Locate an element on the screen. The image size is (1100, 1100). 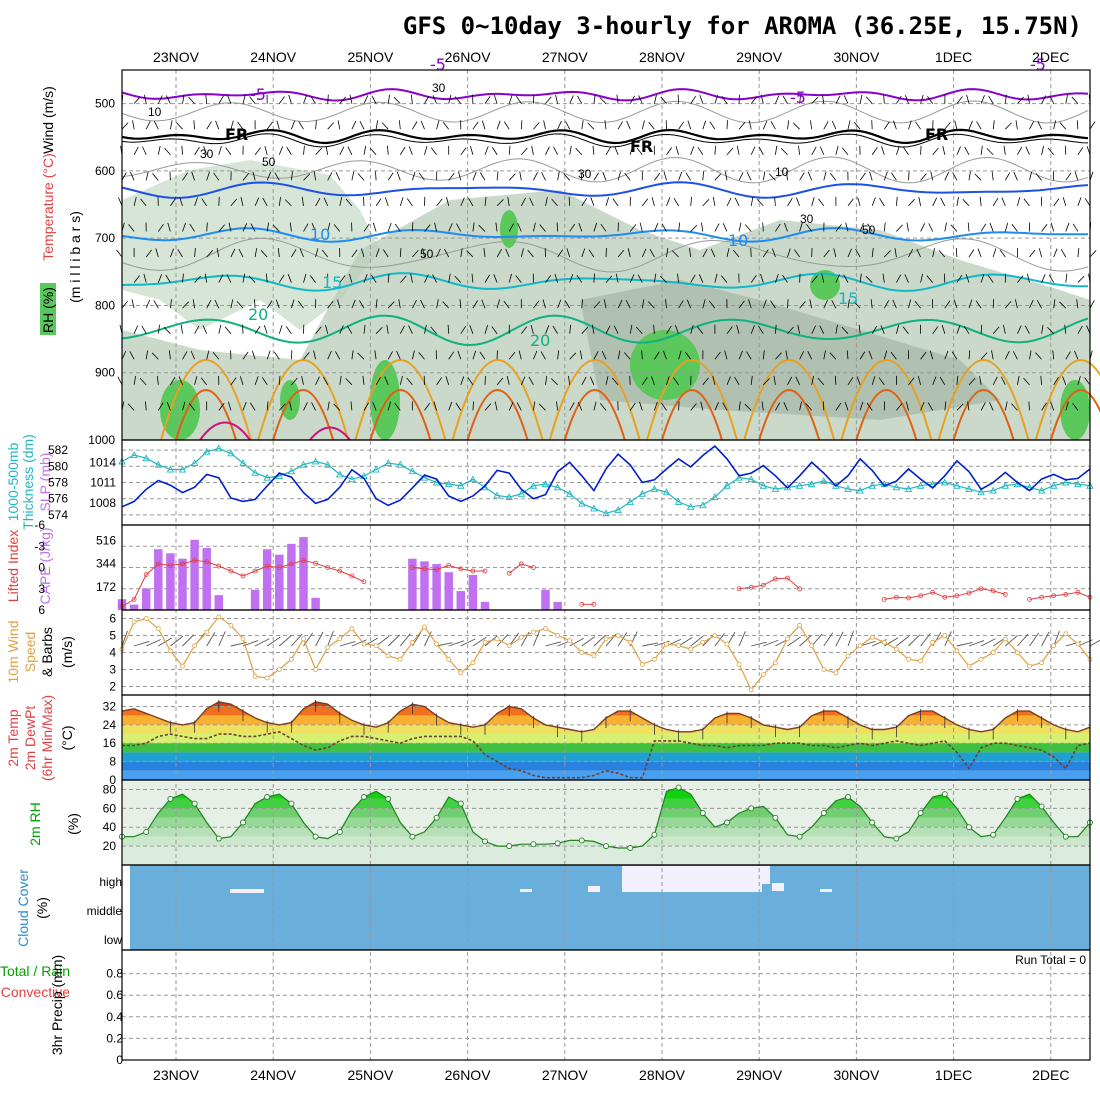
precip-tick-0: 0.8 is located at coordinates (114, 974).